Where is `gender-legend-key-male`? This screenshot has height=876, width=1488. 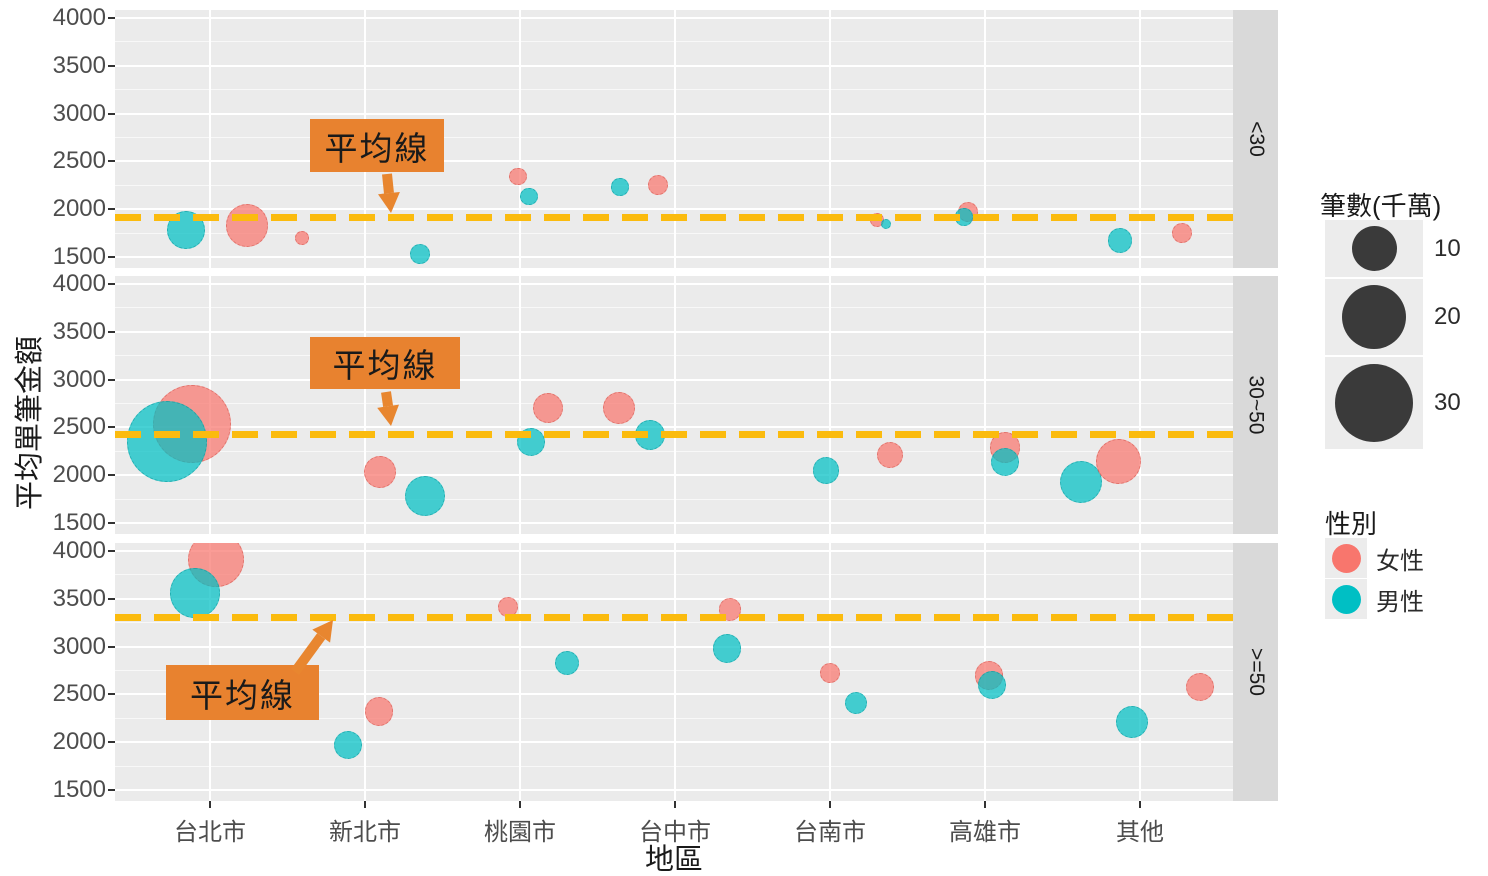 gender-legend-key-male is located at coordinates (1346, 599).